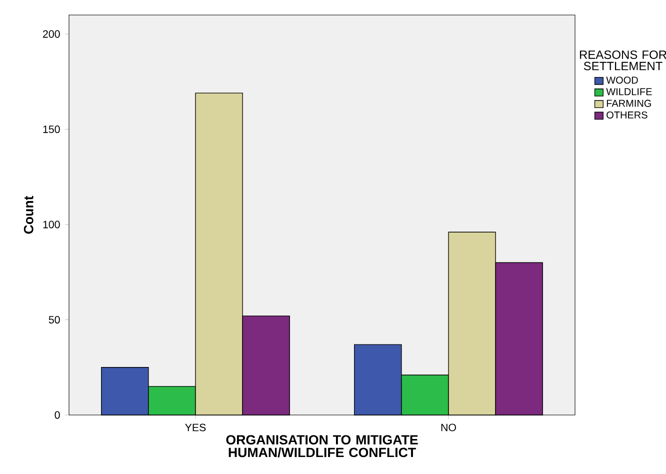 Image resolution: width=666 pixels, height=474 pixels. Describe the element at coordinates (628, 103) in the screenshot. I see `legend-label: FARMING` at that location.